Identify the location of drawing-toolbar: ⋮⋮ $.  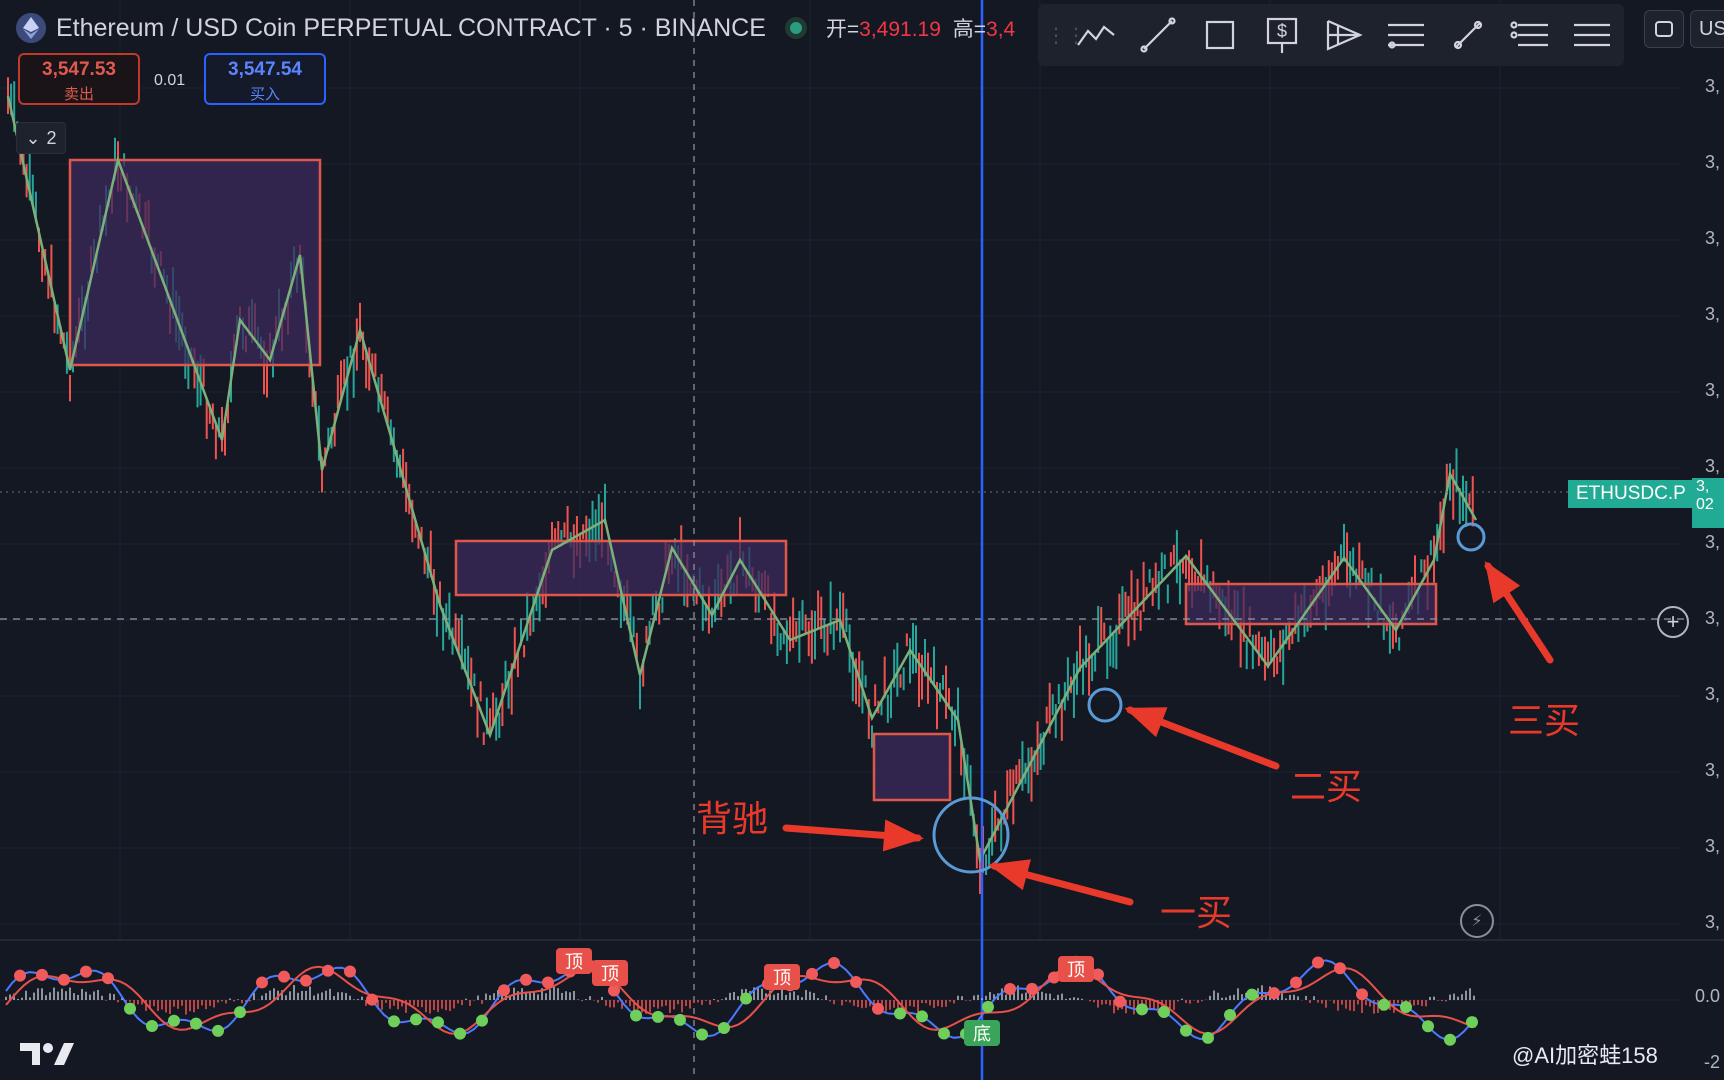
(1331, 35).